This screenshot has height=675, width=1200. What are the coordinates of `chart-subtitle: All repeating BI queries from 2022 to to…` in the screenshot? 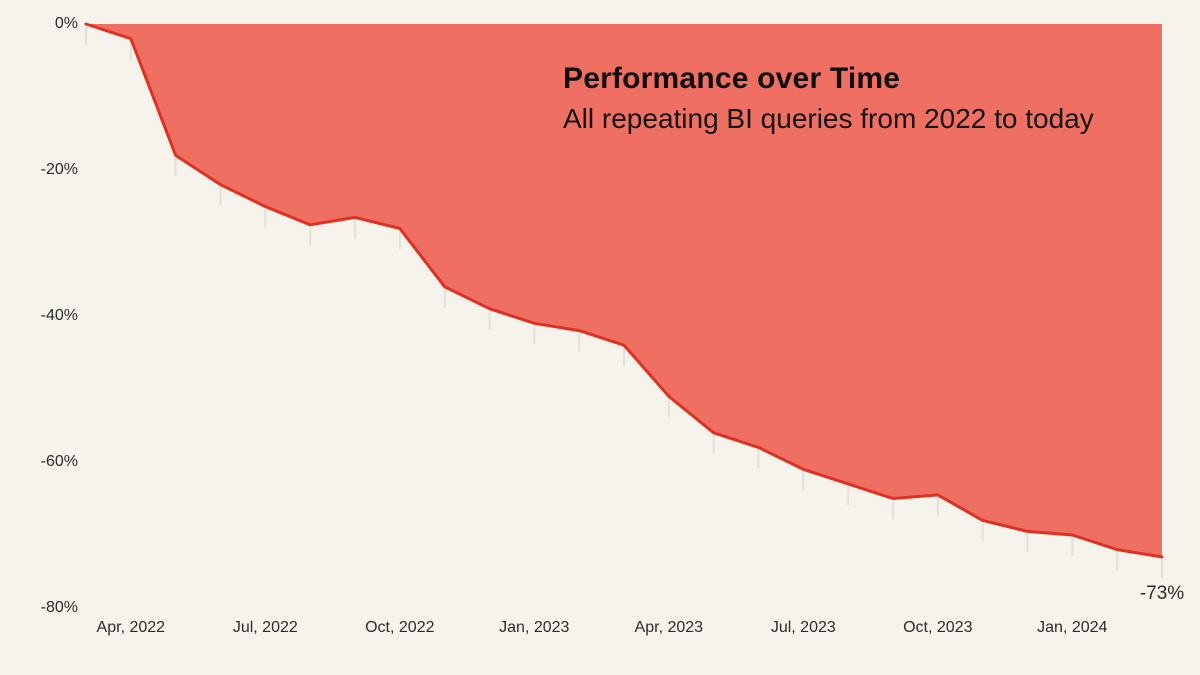 It's located at (828, 118).